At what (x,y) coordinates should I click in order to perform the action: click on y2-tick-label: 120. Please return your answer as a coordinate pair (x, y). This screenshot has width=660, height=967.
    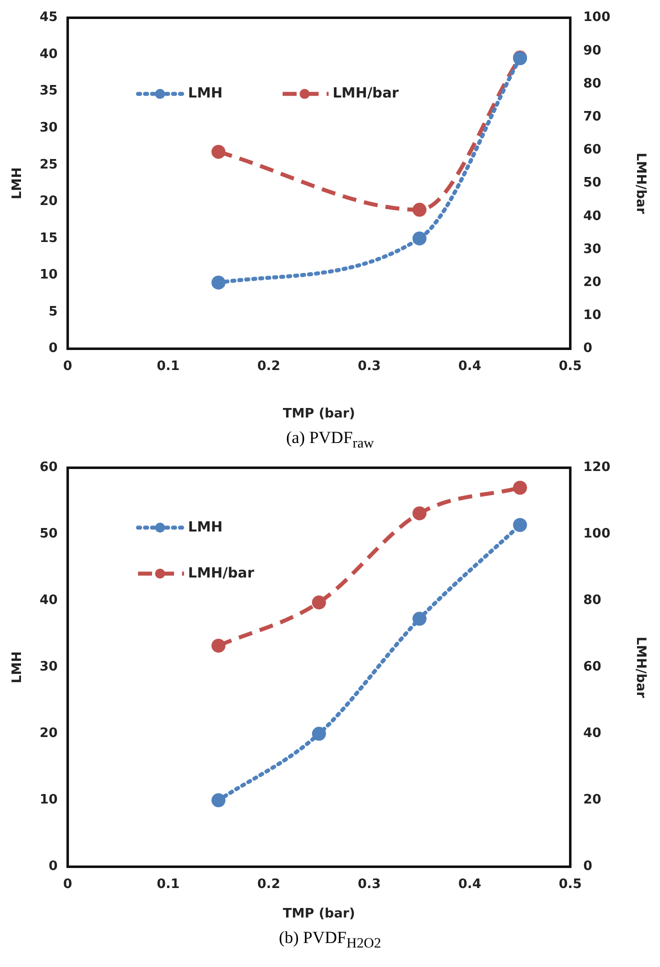
    Looking at the image, I should click on (596, 468).